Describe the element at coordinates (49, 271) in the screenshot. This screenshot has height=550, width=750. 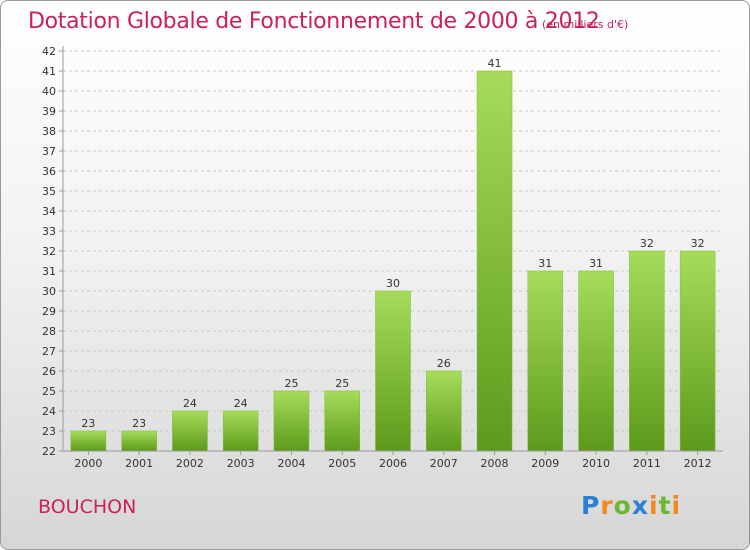
I see `y-tick-label: 31` at that location.